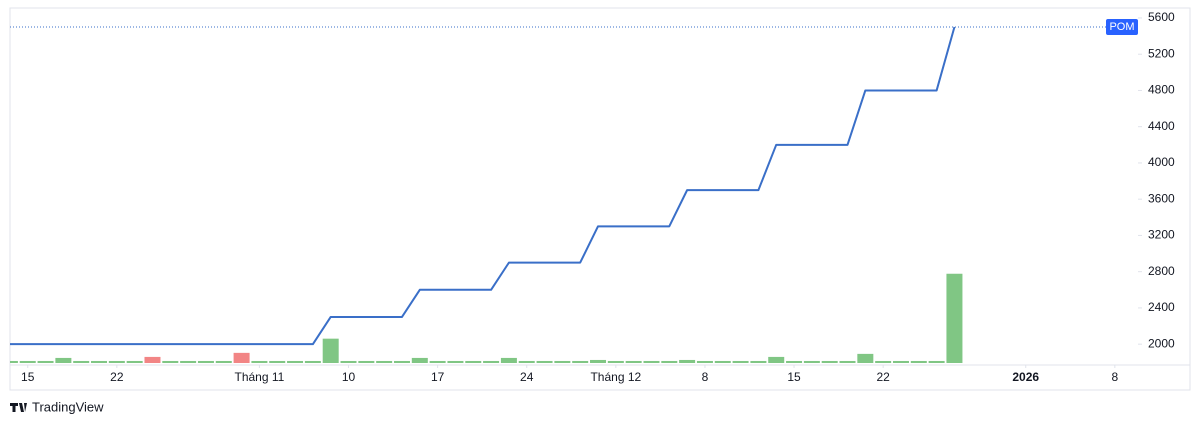 Image resolution: width=1200 pixels, height=425 pixels. I want to click on branding: TradingView, so click(57, 406).